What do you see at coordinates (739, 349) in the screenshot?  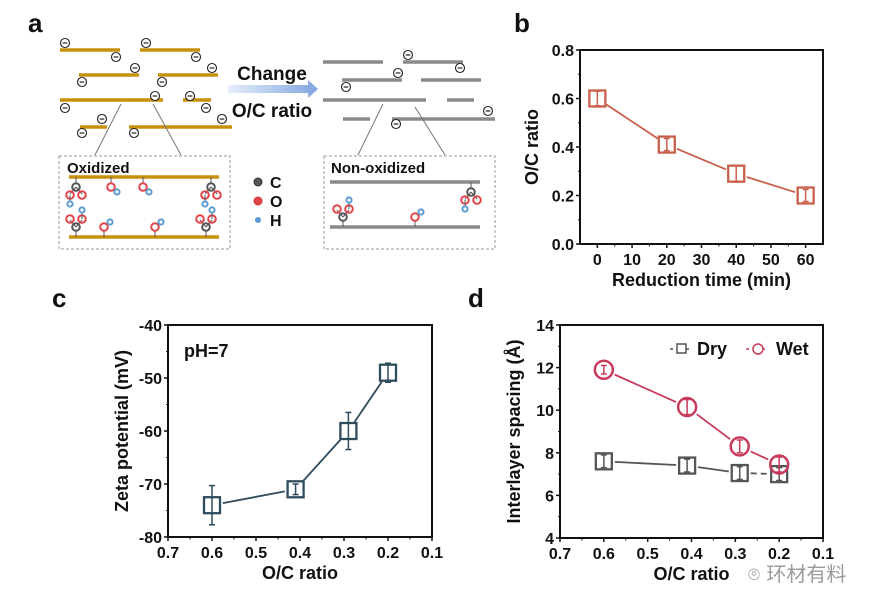 I see `legend: Dry Wet` at bounding box center [739, 349].